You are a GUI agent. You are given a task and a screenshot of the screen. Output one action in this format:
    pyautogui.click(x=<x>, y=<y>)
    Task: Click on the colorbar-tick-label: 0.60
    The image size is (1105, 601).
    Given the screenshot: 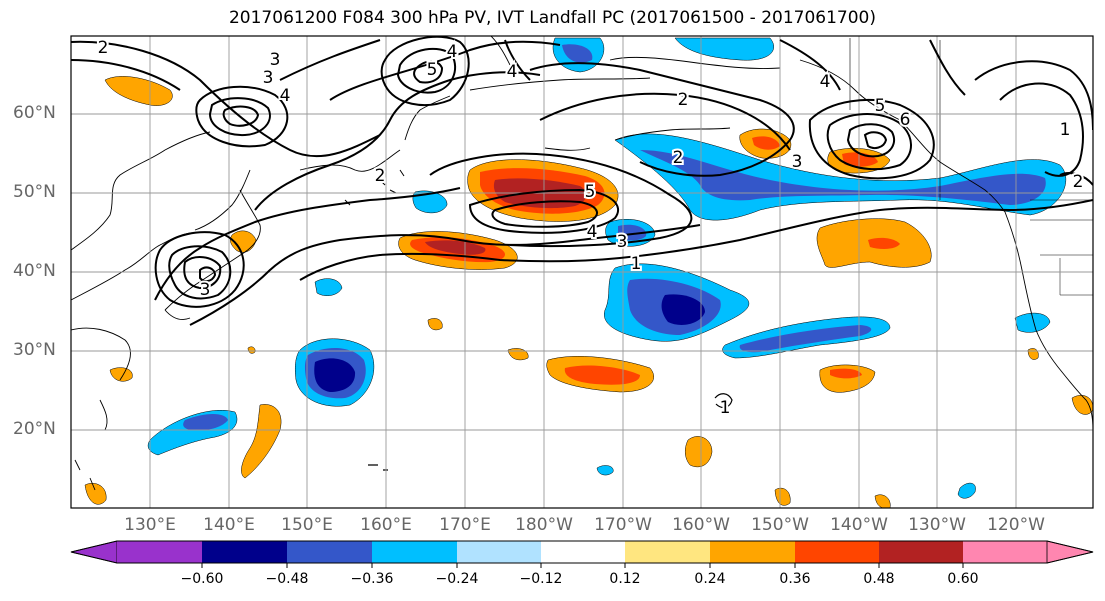 What is the action you would take?
    pyautogui.click(x=963, y=579)
    